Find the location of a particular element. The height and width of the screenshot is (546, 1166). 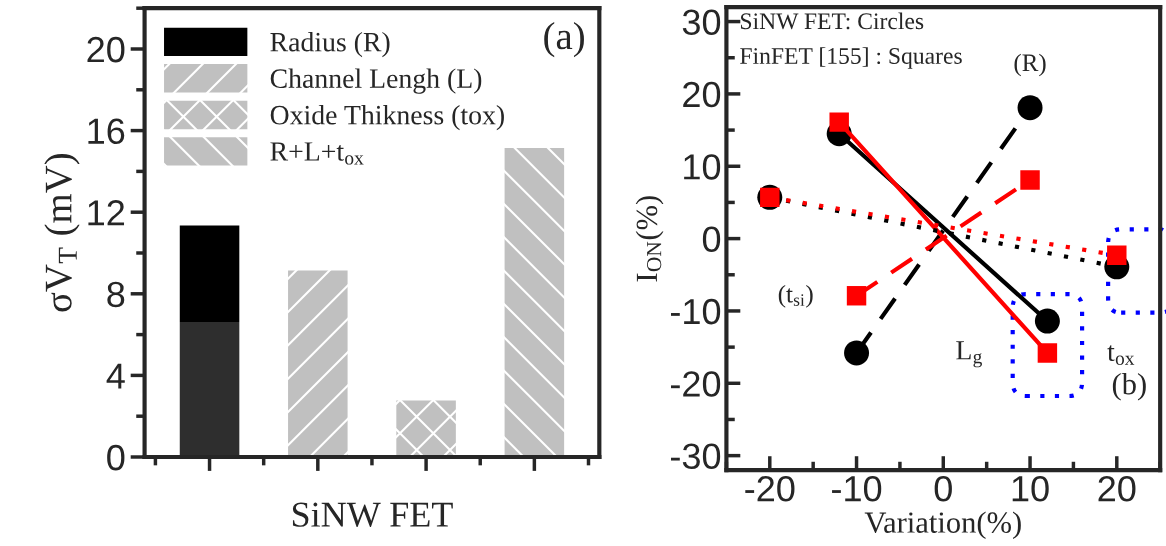

annotation: (b) is located at coordinates (1129, 386).